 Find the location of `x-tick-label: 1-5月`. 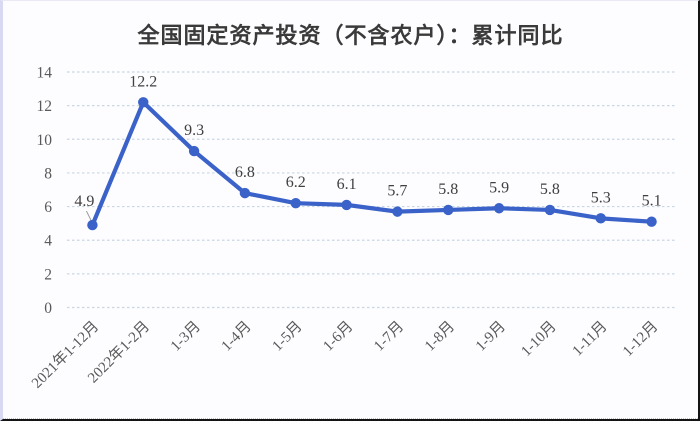

x-tick-label: 1-5月 is located at coordinates (288, 337).